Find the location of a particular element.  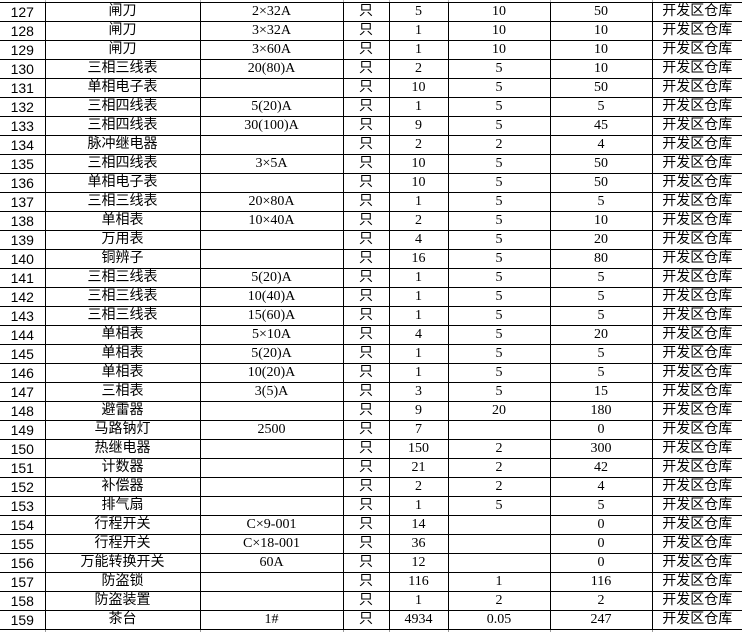

cell-total-amount: 45 is located at coordinates (601, 126).